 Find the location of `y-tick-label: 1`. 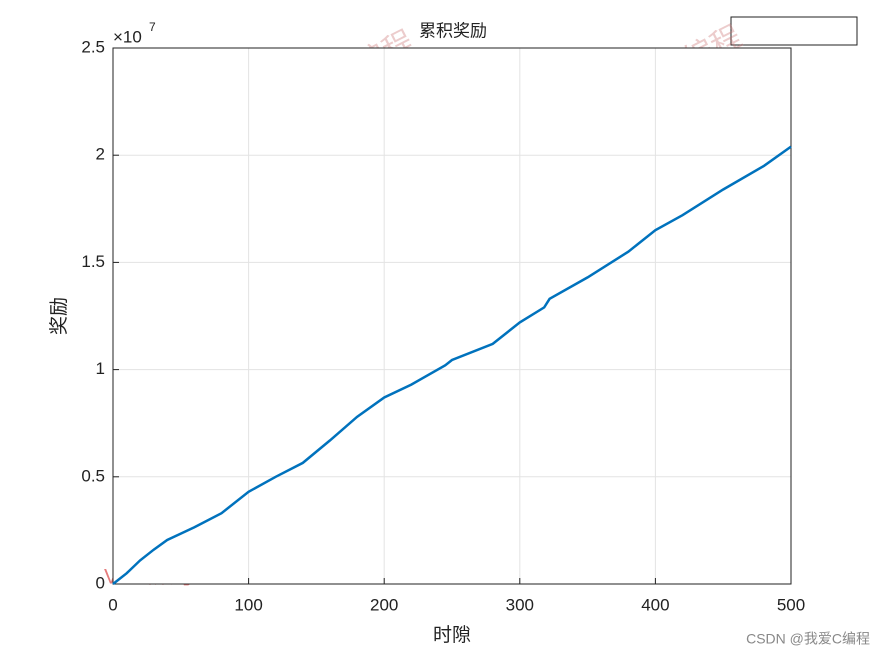

y-tick-label: 1 is located at coordinates (100, 368).